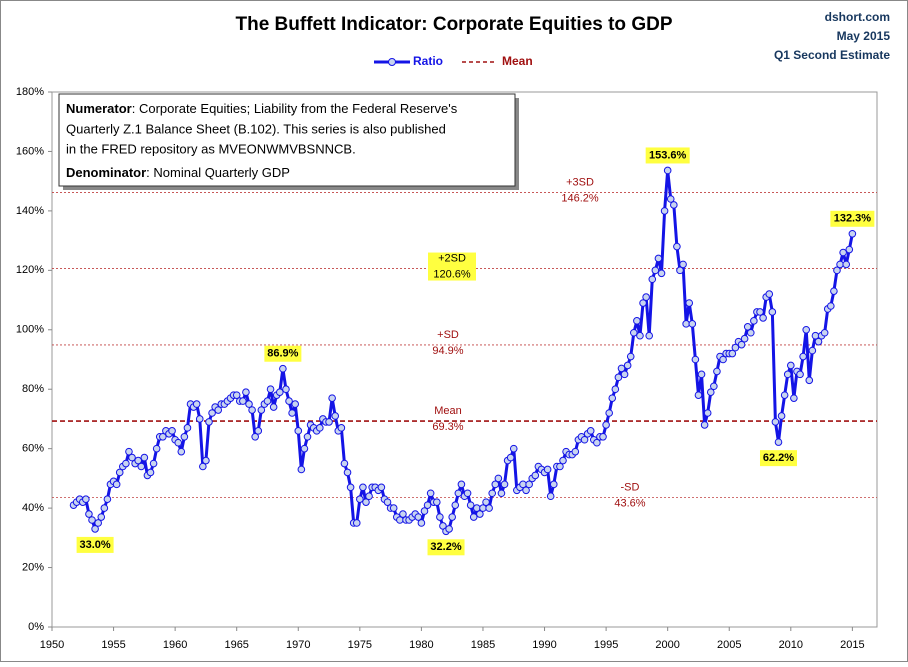  What do you see at coordinates (629, 503) in the screenshot?
I see `reference-value-label: 43.6%` at bounding box center [629, 503].